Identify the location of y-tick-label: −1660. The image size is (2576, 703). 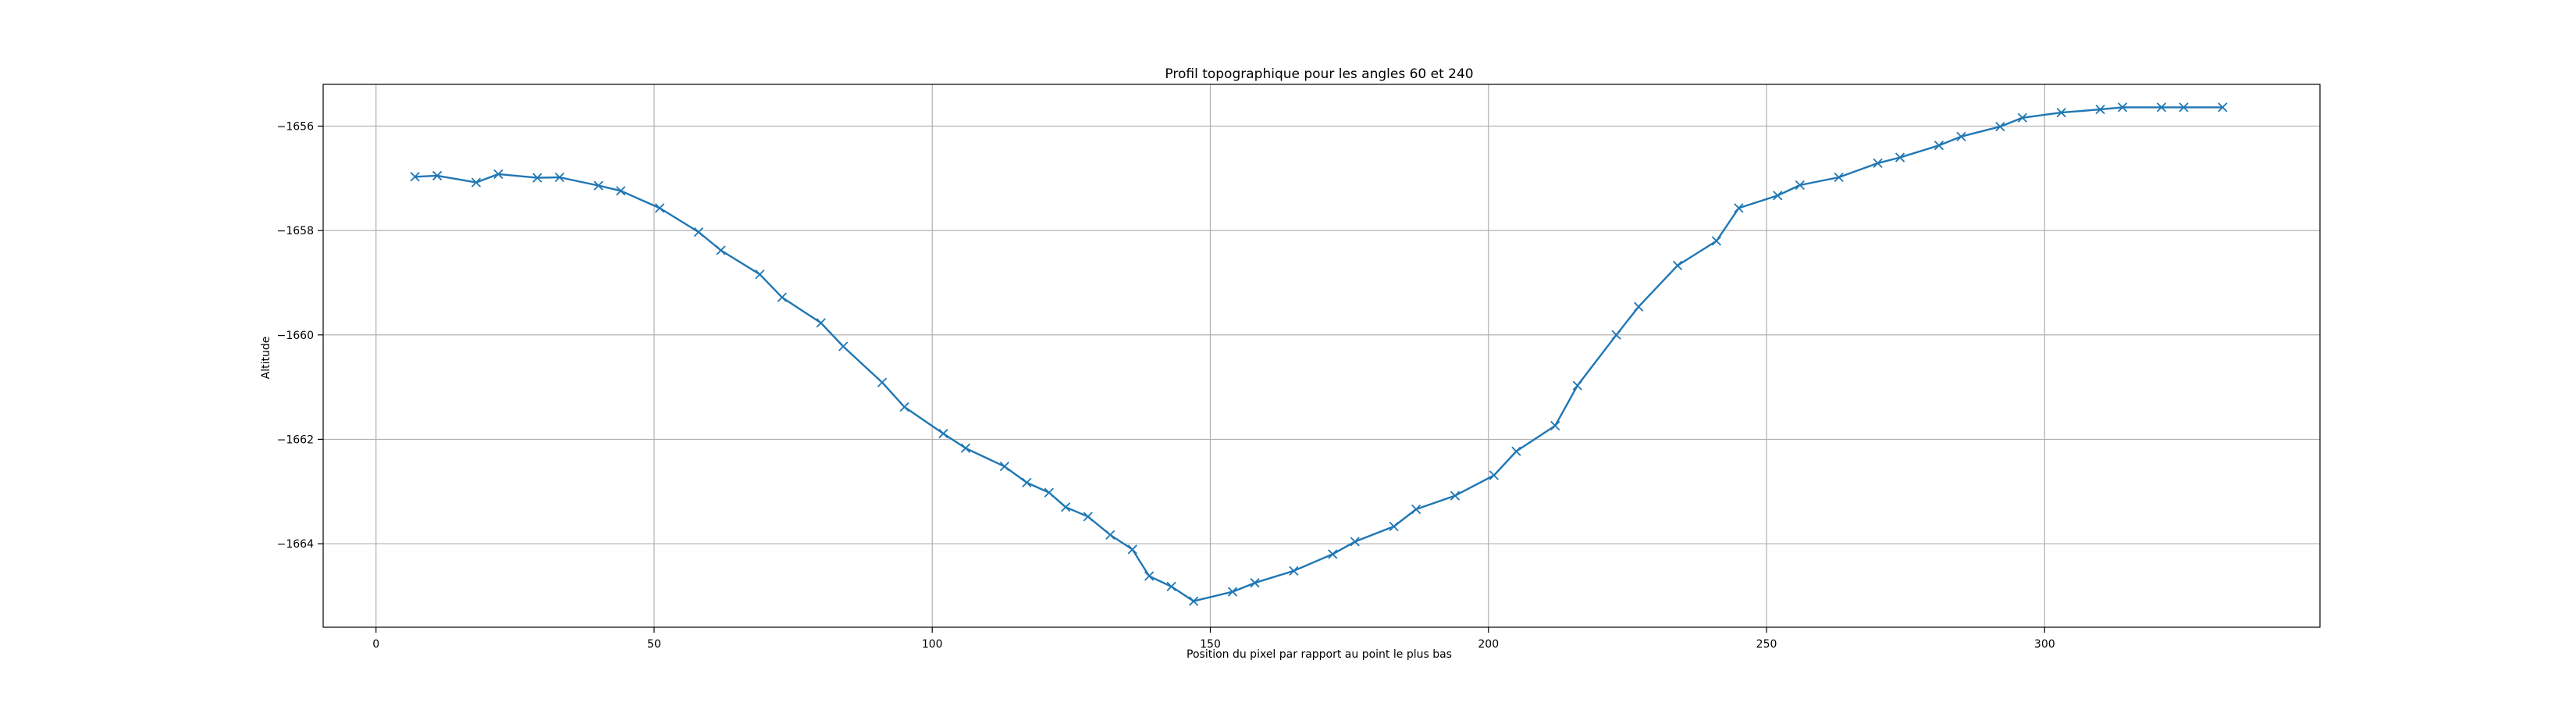
(295, 336).